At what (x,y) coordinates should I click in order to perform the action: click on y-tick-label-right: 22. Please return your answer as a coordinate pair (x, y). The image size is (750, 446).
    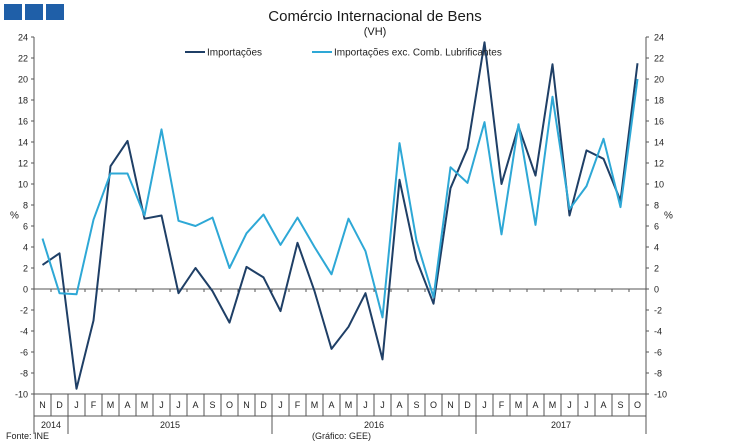
    Looking at the image, I should click on (659, 59).